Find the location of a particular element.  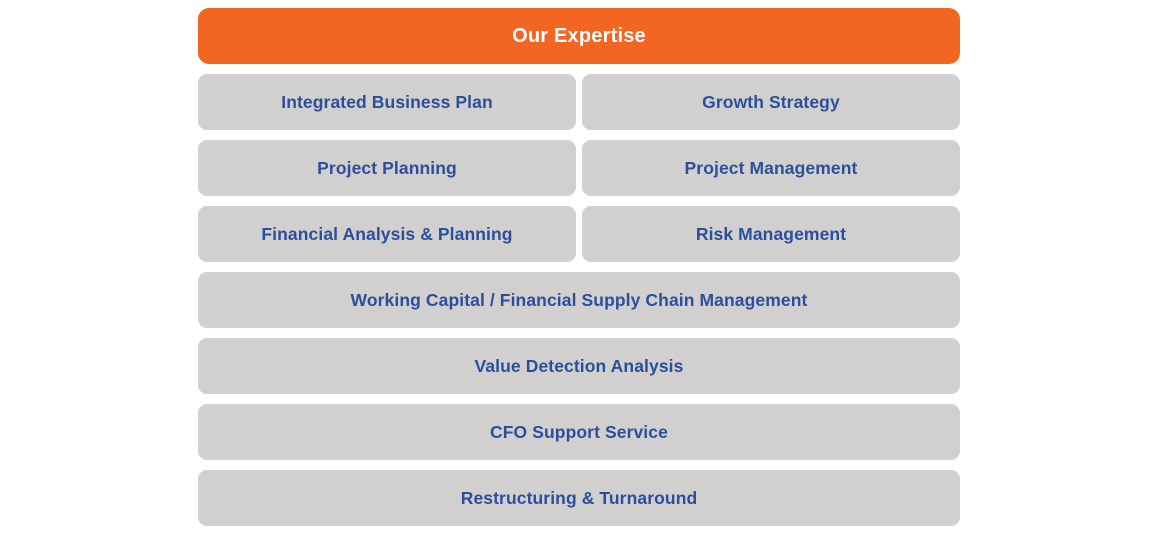

expertise-card-financial-analysis-planning: Financial Analysis & Planning is located at coordinates (387, 234).